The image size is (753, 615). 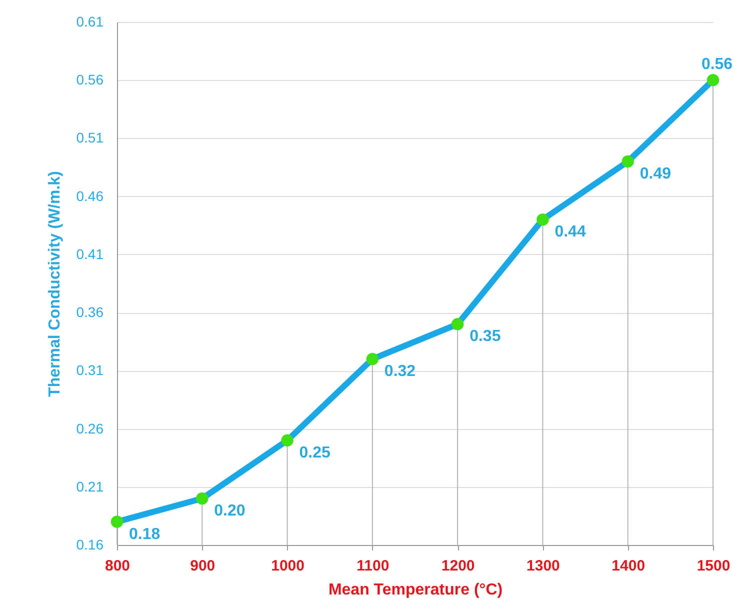 I want to click on y-tick-label: 0.26, so click(x=90, y=428).